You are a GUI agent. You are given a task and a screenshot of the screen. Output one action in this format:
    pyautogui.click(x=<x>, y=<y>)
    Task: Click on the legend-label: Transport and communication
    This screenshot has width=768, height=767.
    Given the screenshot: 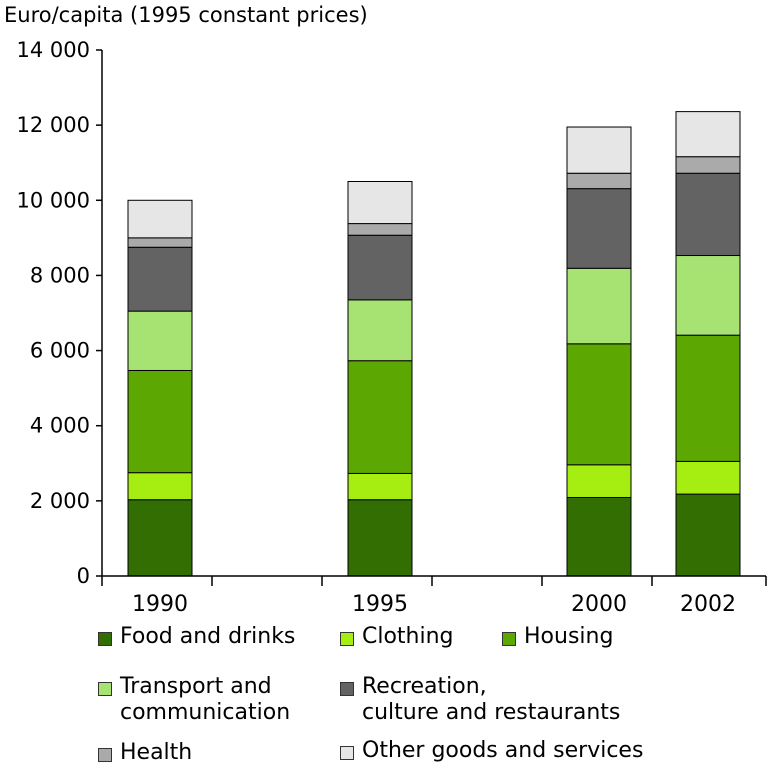 What is the action you would take?
    pyautogui.click(x=205, y=699)
    